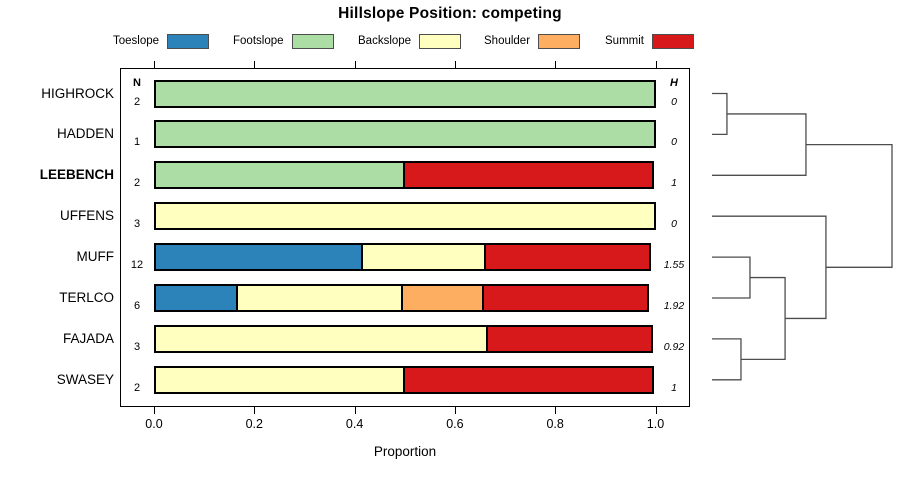 This screenshot has width=900, height=480. Describe the element at coordinates (95, 257) in the screenshot. I see `row-label-muff: MUFF` at that location.